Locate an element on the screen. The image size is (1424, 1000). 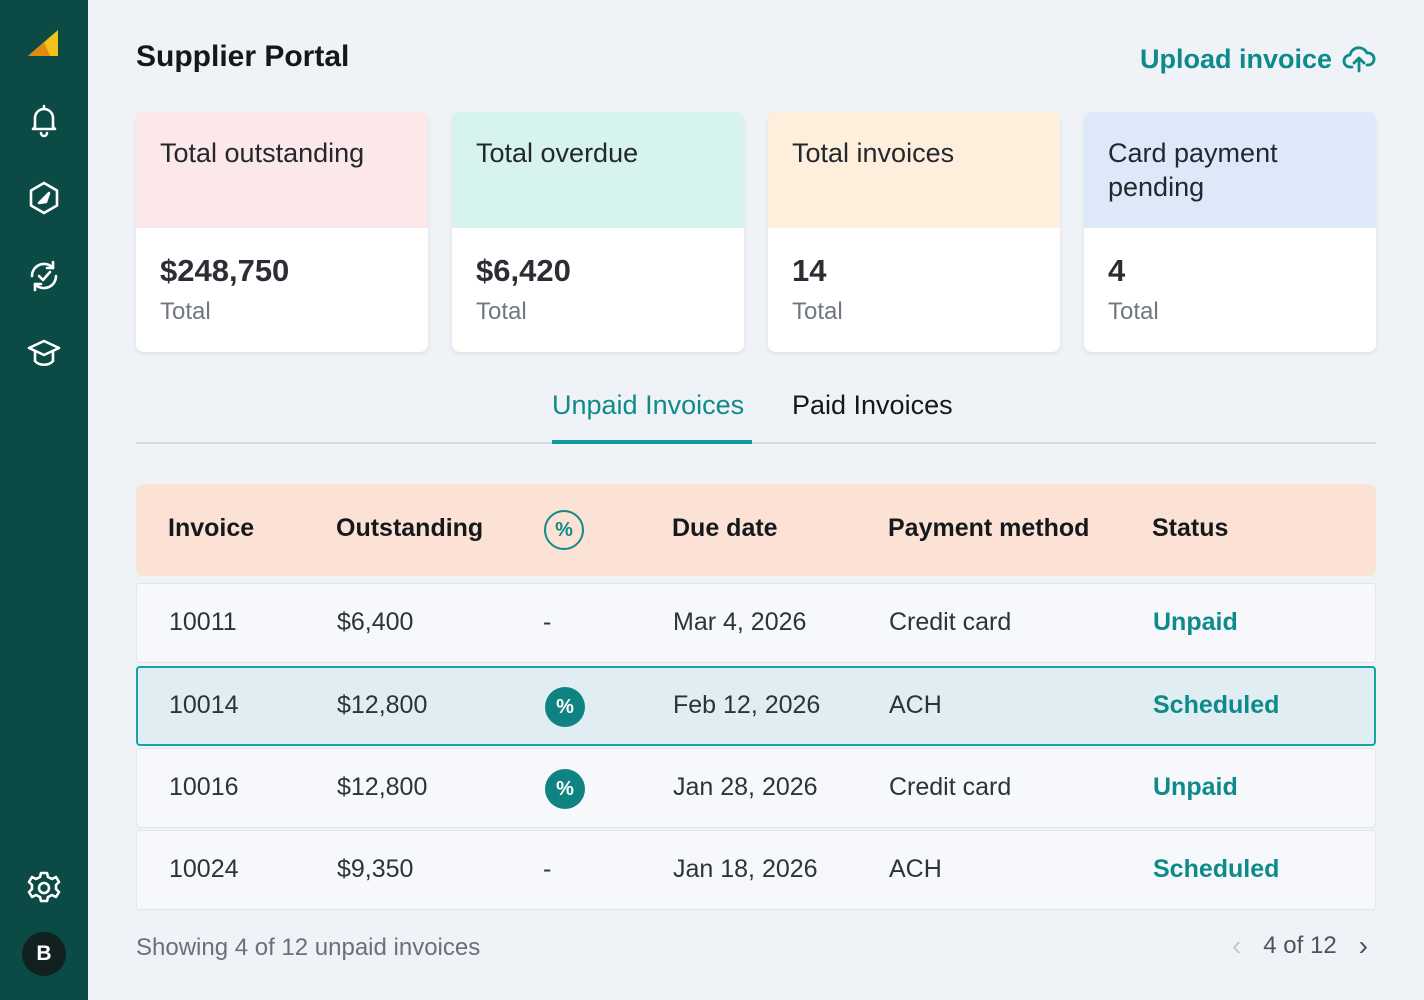
column-header-payment-method: Payment method is located at coordinates (989, 528).